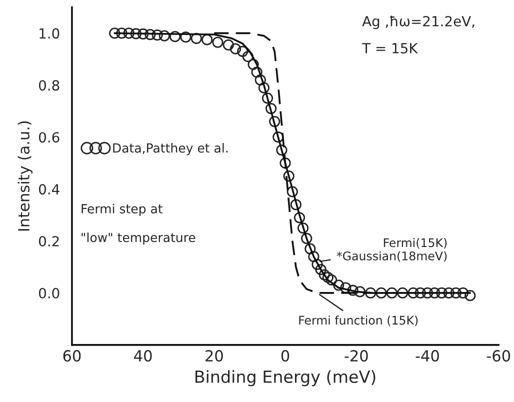  I want to click on x-tick-label: 60, so click(72, 356).